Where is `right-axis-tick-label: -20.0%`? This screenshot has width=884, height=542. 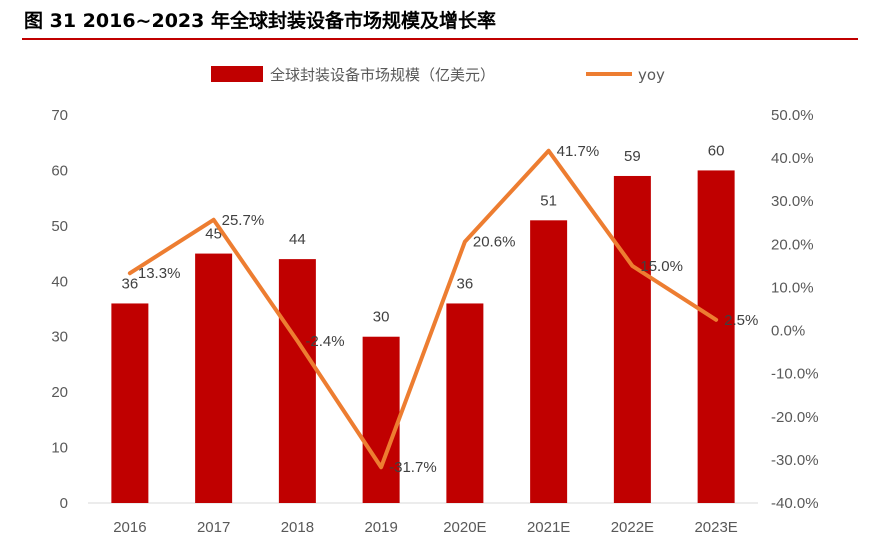
right-axis-tick-label: -20.0% is located at coordinates (795, 417).